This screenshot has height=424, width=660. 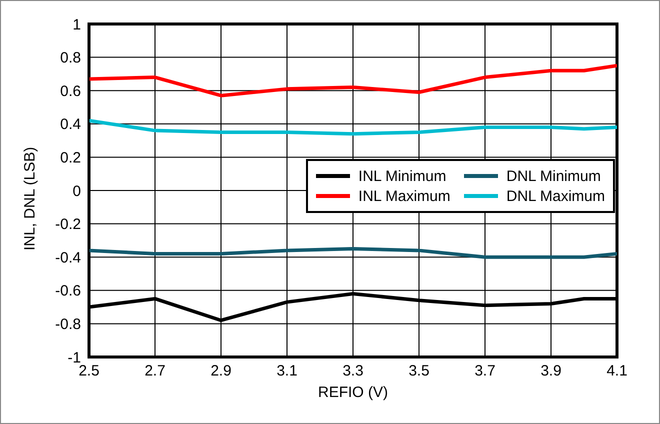 What do you see at coordinates (68, 257) in the screenshot?
I see `y-tick-label: -0.4` at bounding box center [68, 257].